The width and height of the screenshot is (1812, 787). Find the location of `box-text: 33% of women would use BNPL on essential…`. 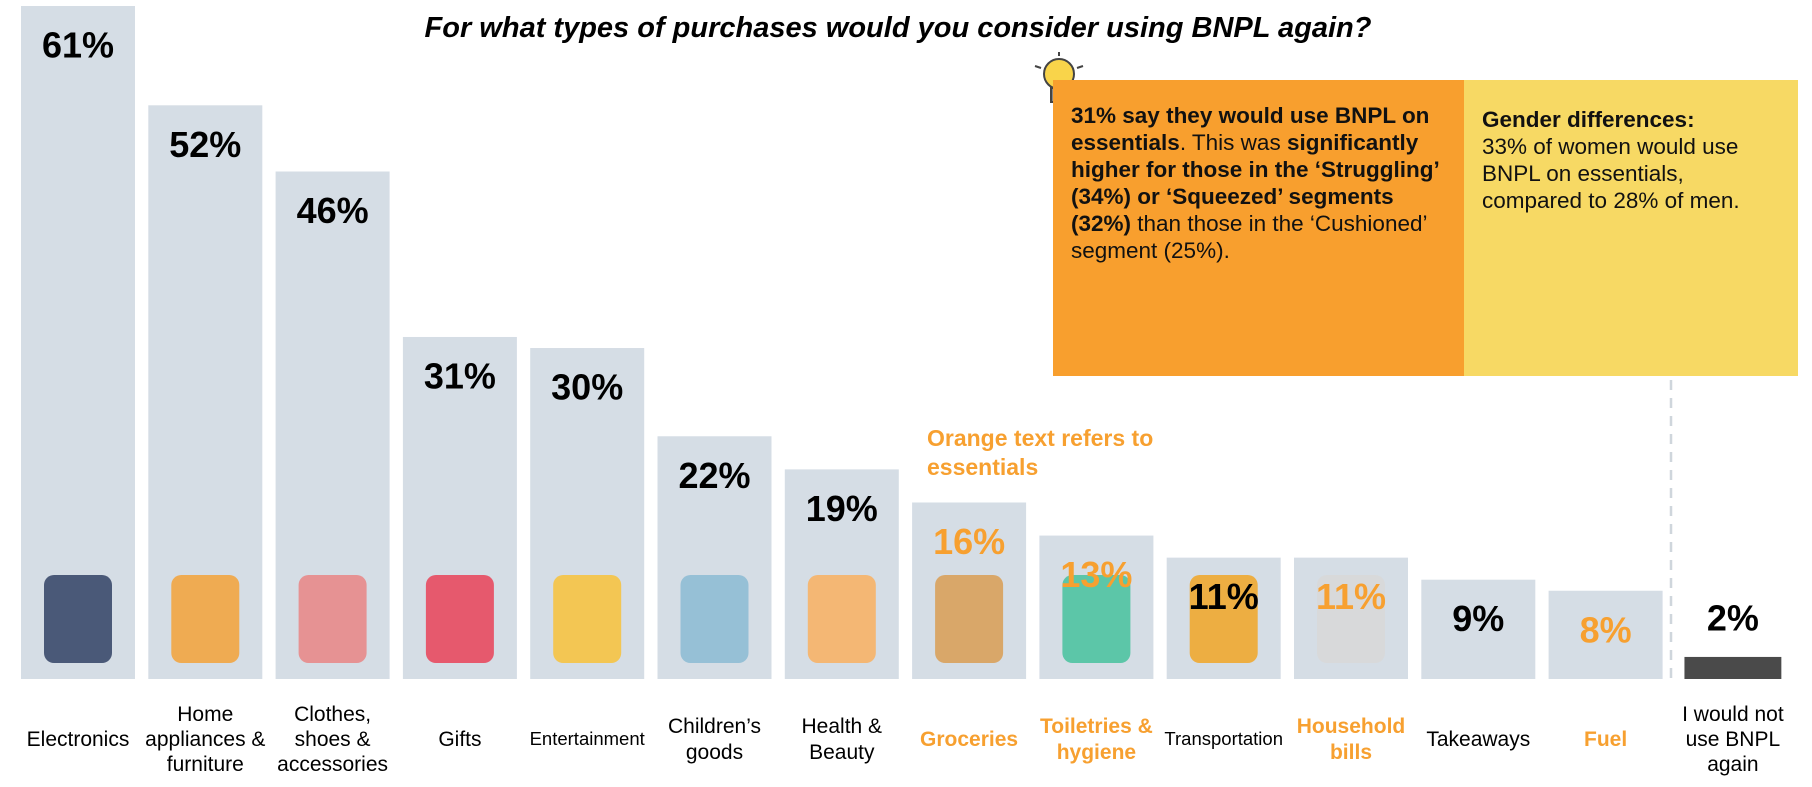

box-text: 33% of women would use BNPL on essential… is located at coordinates (1611, 173).